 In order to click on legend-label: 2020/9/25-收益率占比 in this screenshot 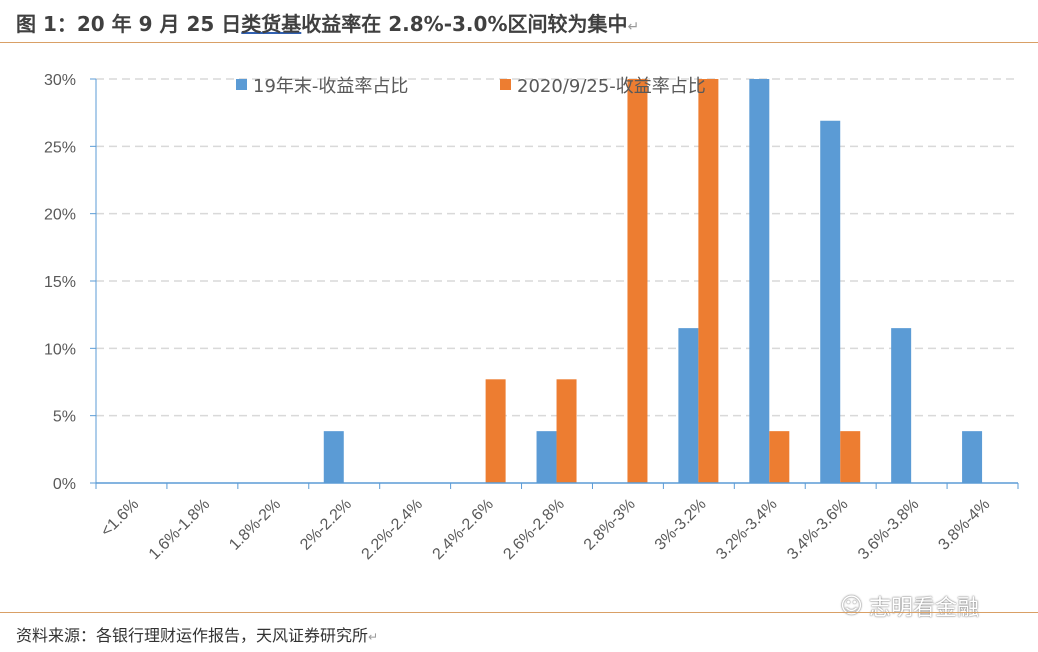, I will do `click(611, 86)`.